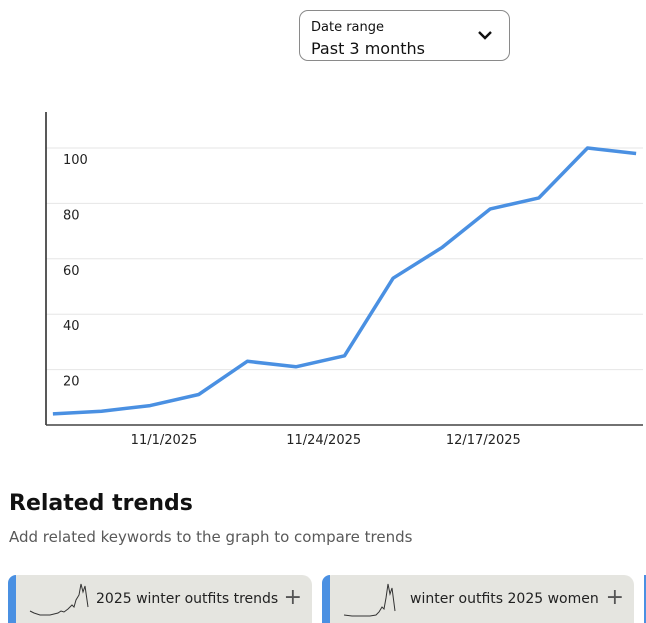 This screenshot has width=646, height=623. Describe the element at coordinates (404, 35) in the screenshot. I see `date-range-dropdown: Date range Past 3 months` at that location.